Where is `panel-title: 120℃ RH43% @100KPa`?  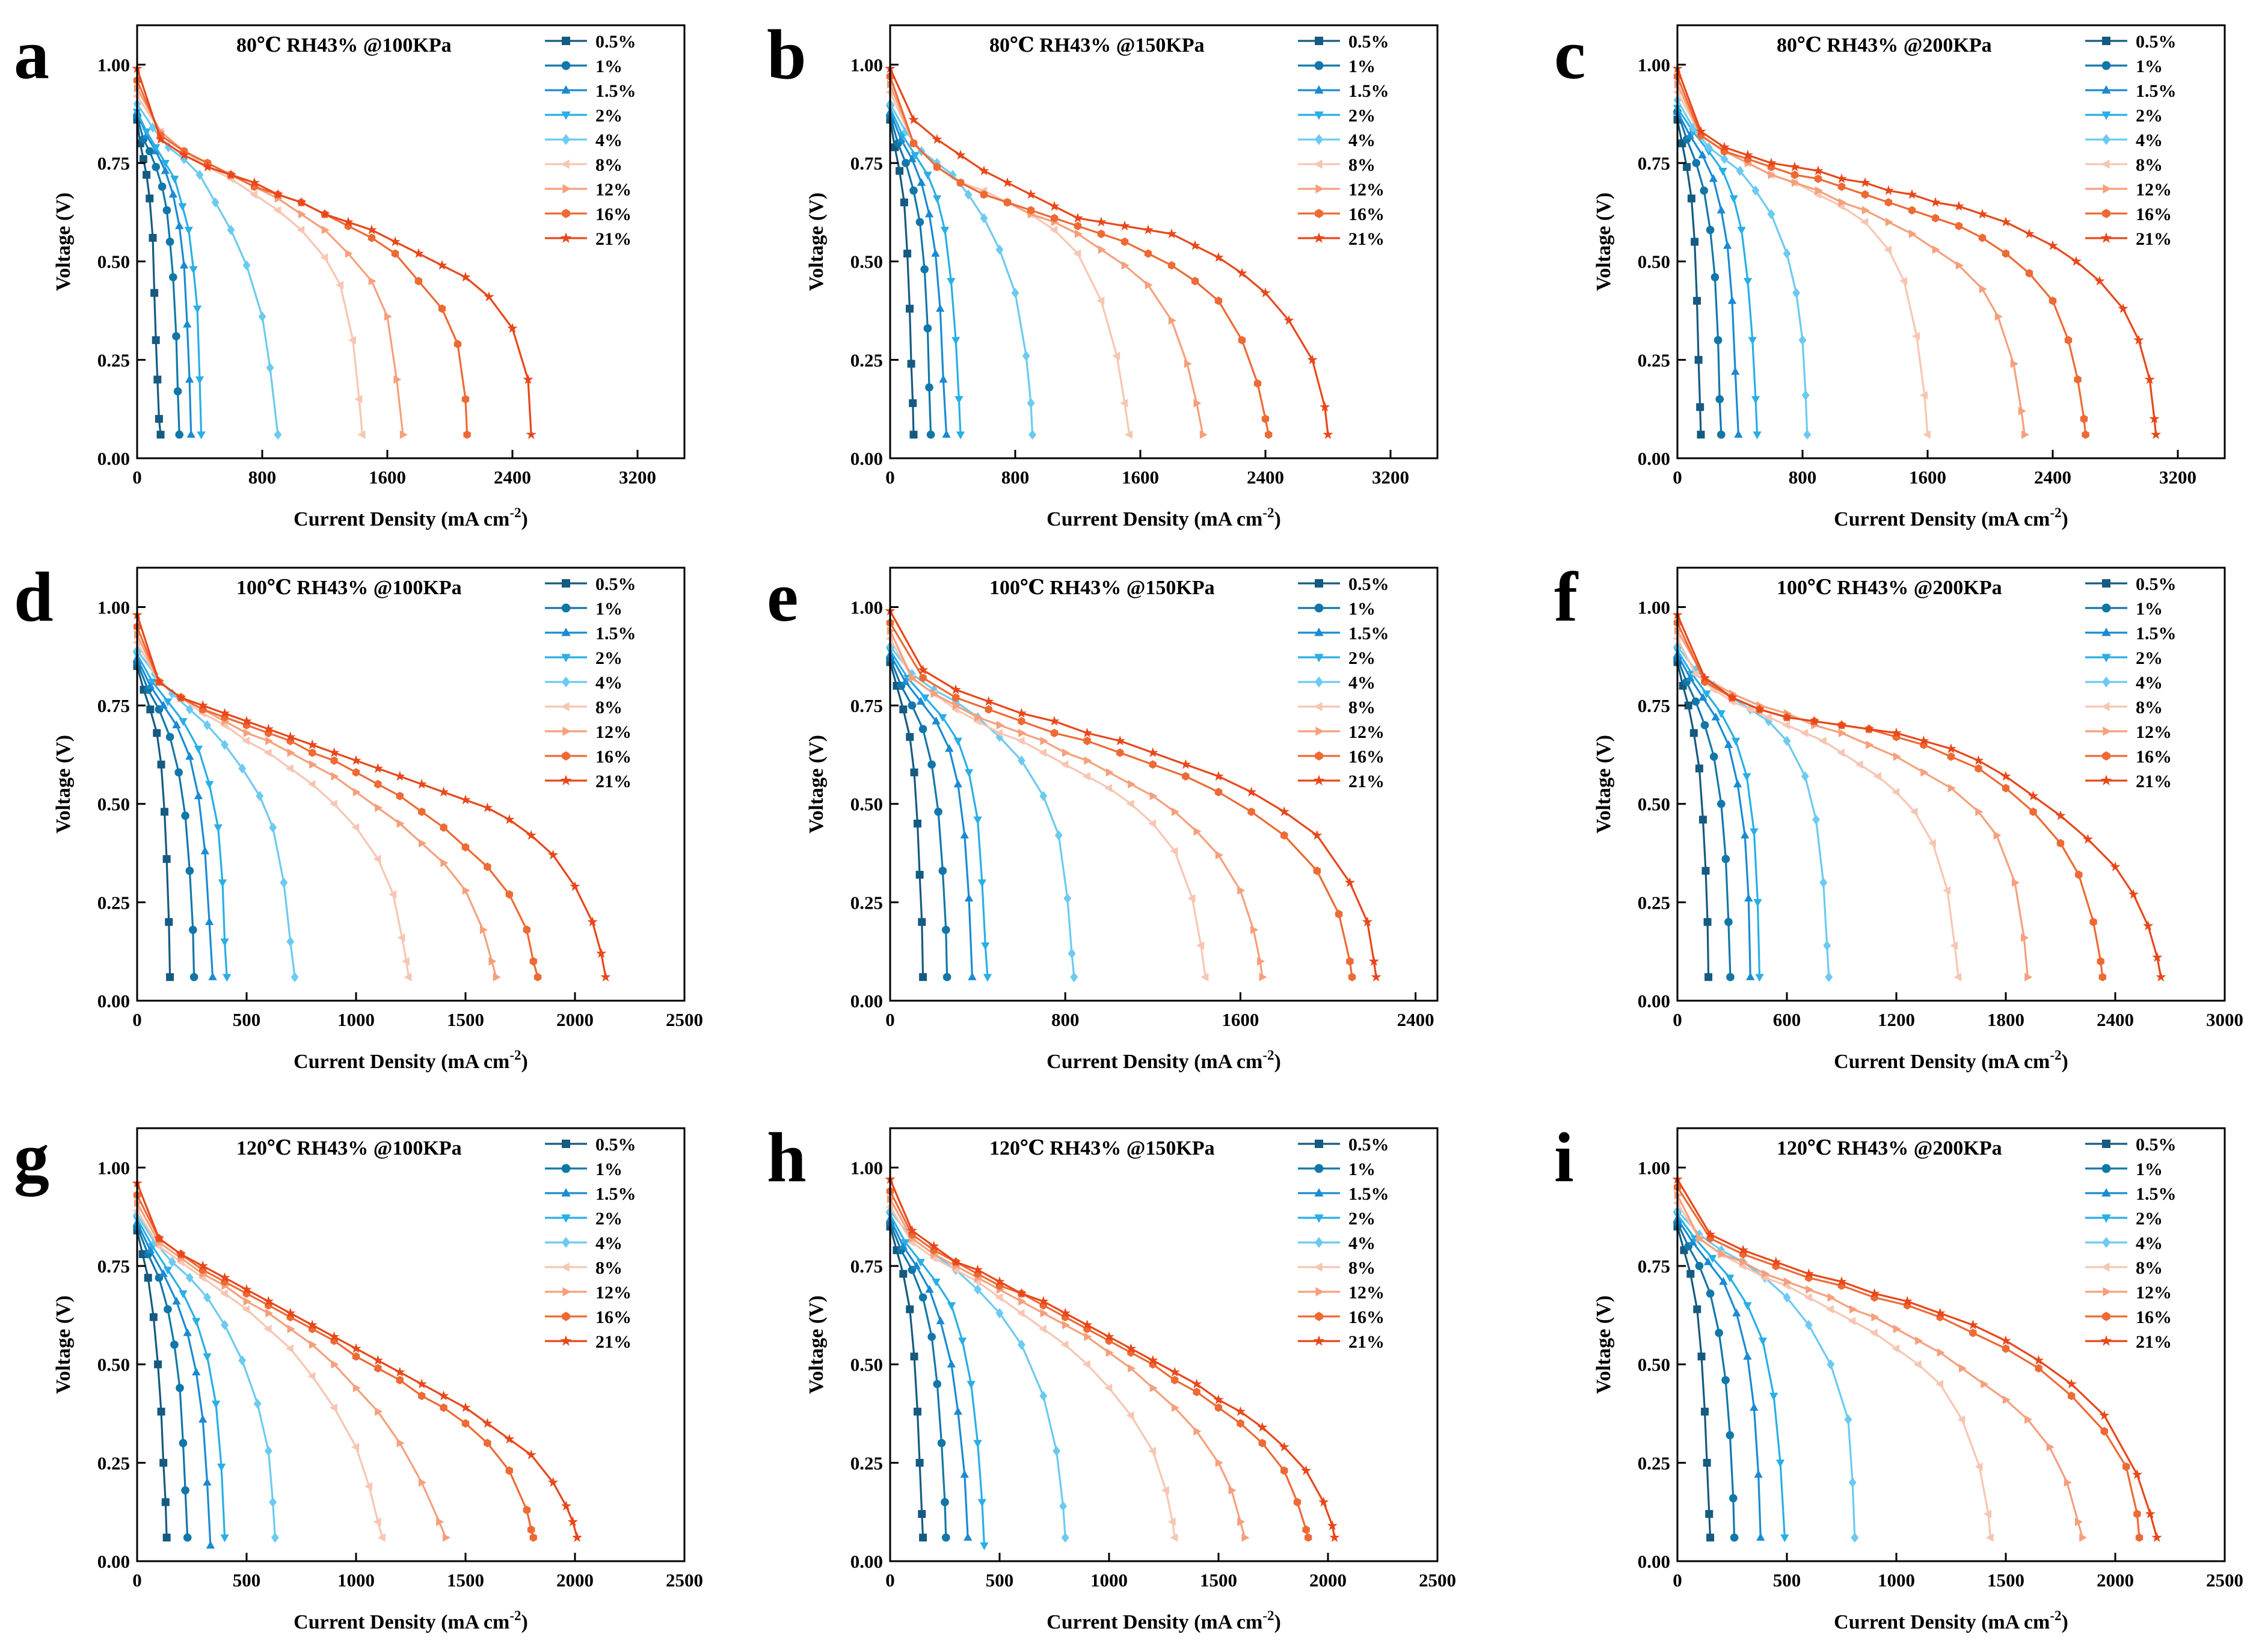
panel-title: 120℃ RH43% @100KPa is located at coordinates (349, 1148).